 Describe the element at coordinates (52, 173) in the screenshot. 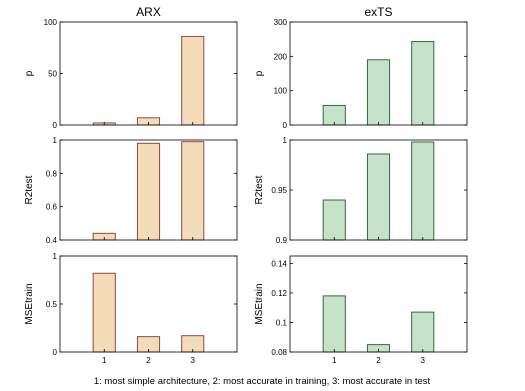

I see `y-tick-label: 0.8` at that location.